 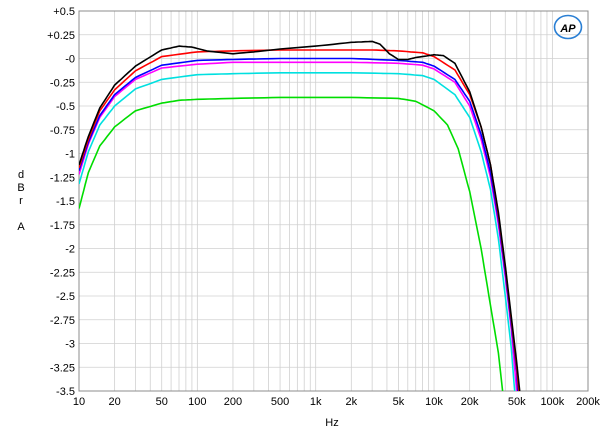 I want to click on y-axis-label: dBr A, so click(x=21, y=201).